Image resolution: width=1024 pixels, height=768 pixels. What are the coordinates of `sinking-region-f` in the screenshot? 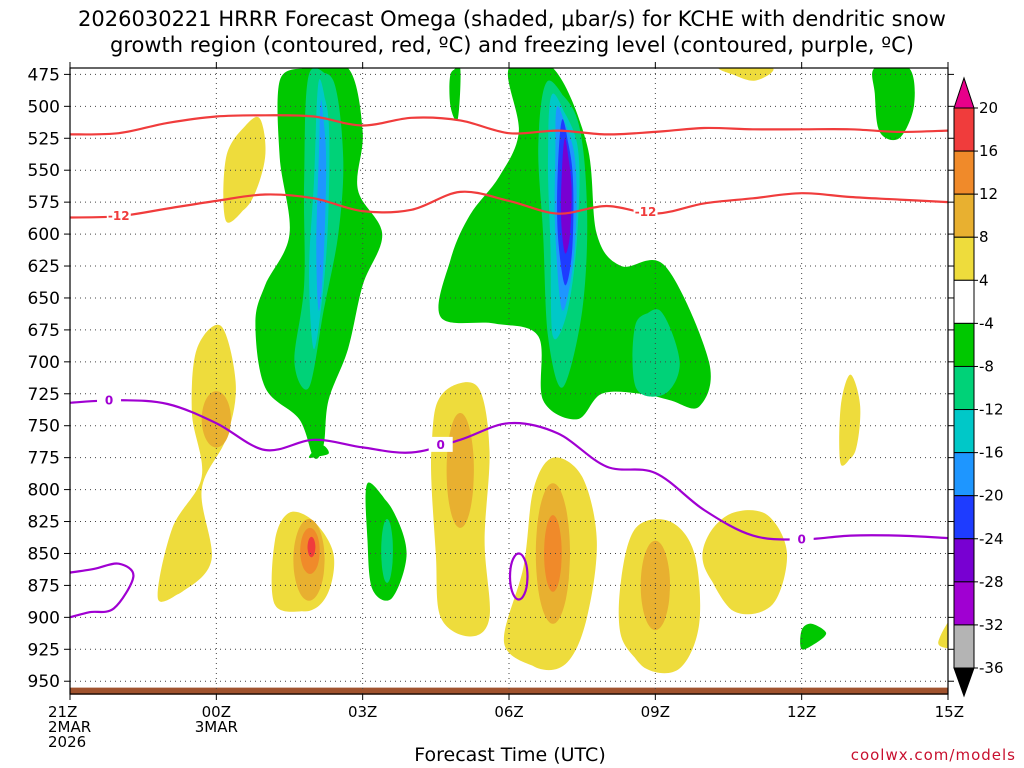 It's located at (745, 562).